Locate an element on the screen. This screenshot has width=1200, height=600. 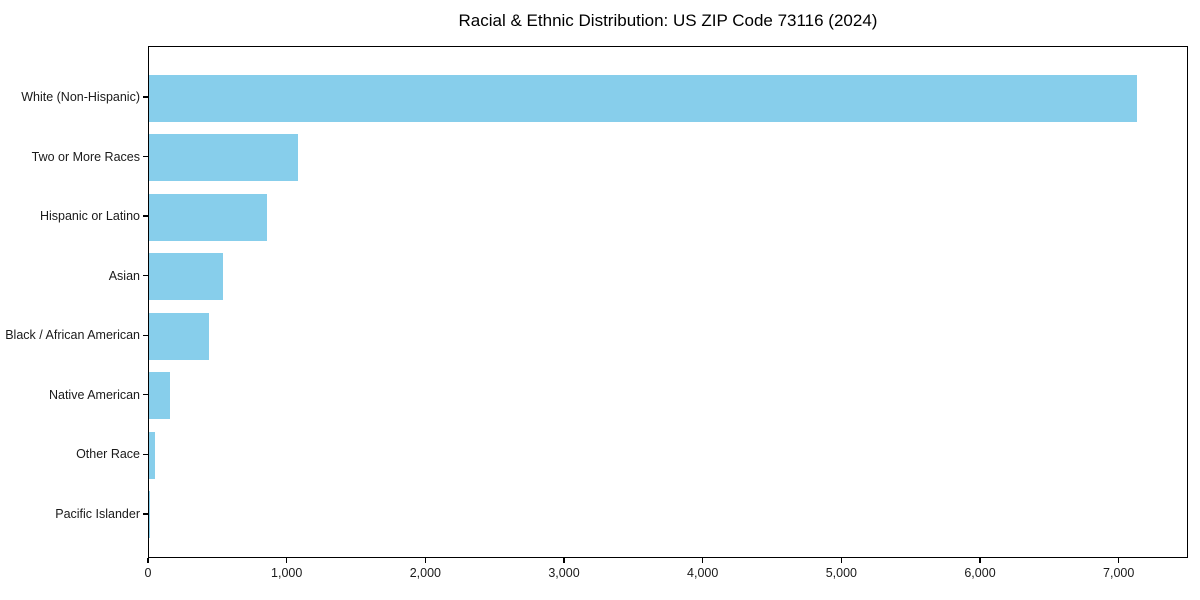
x-axis-tick-label: 4,000 is located at coordinates (703, 573).